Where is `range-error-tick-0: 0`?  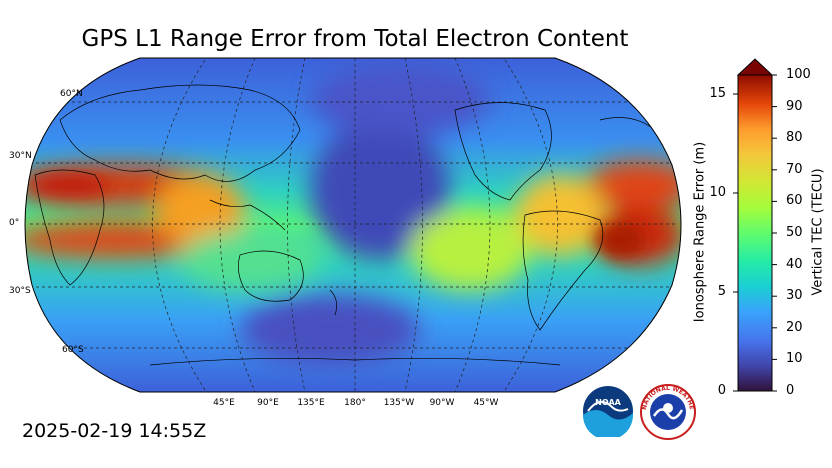 range-error-tick-0: 0 is located at coordinates (721, 390).